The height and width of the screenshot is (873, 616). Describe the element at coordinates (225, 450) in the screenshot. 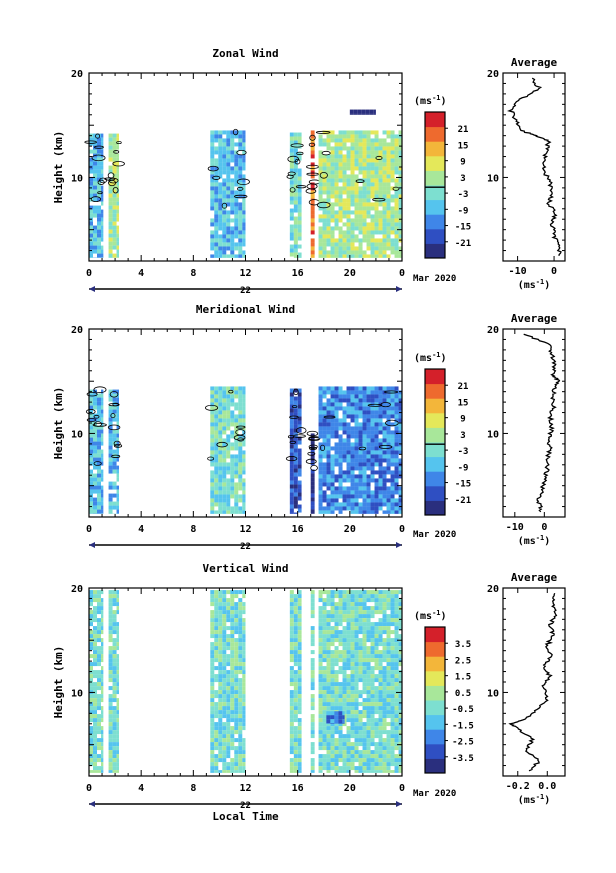

I see `data-block` at that location.